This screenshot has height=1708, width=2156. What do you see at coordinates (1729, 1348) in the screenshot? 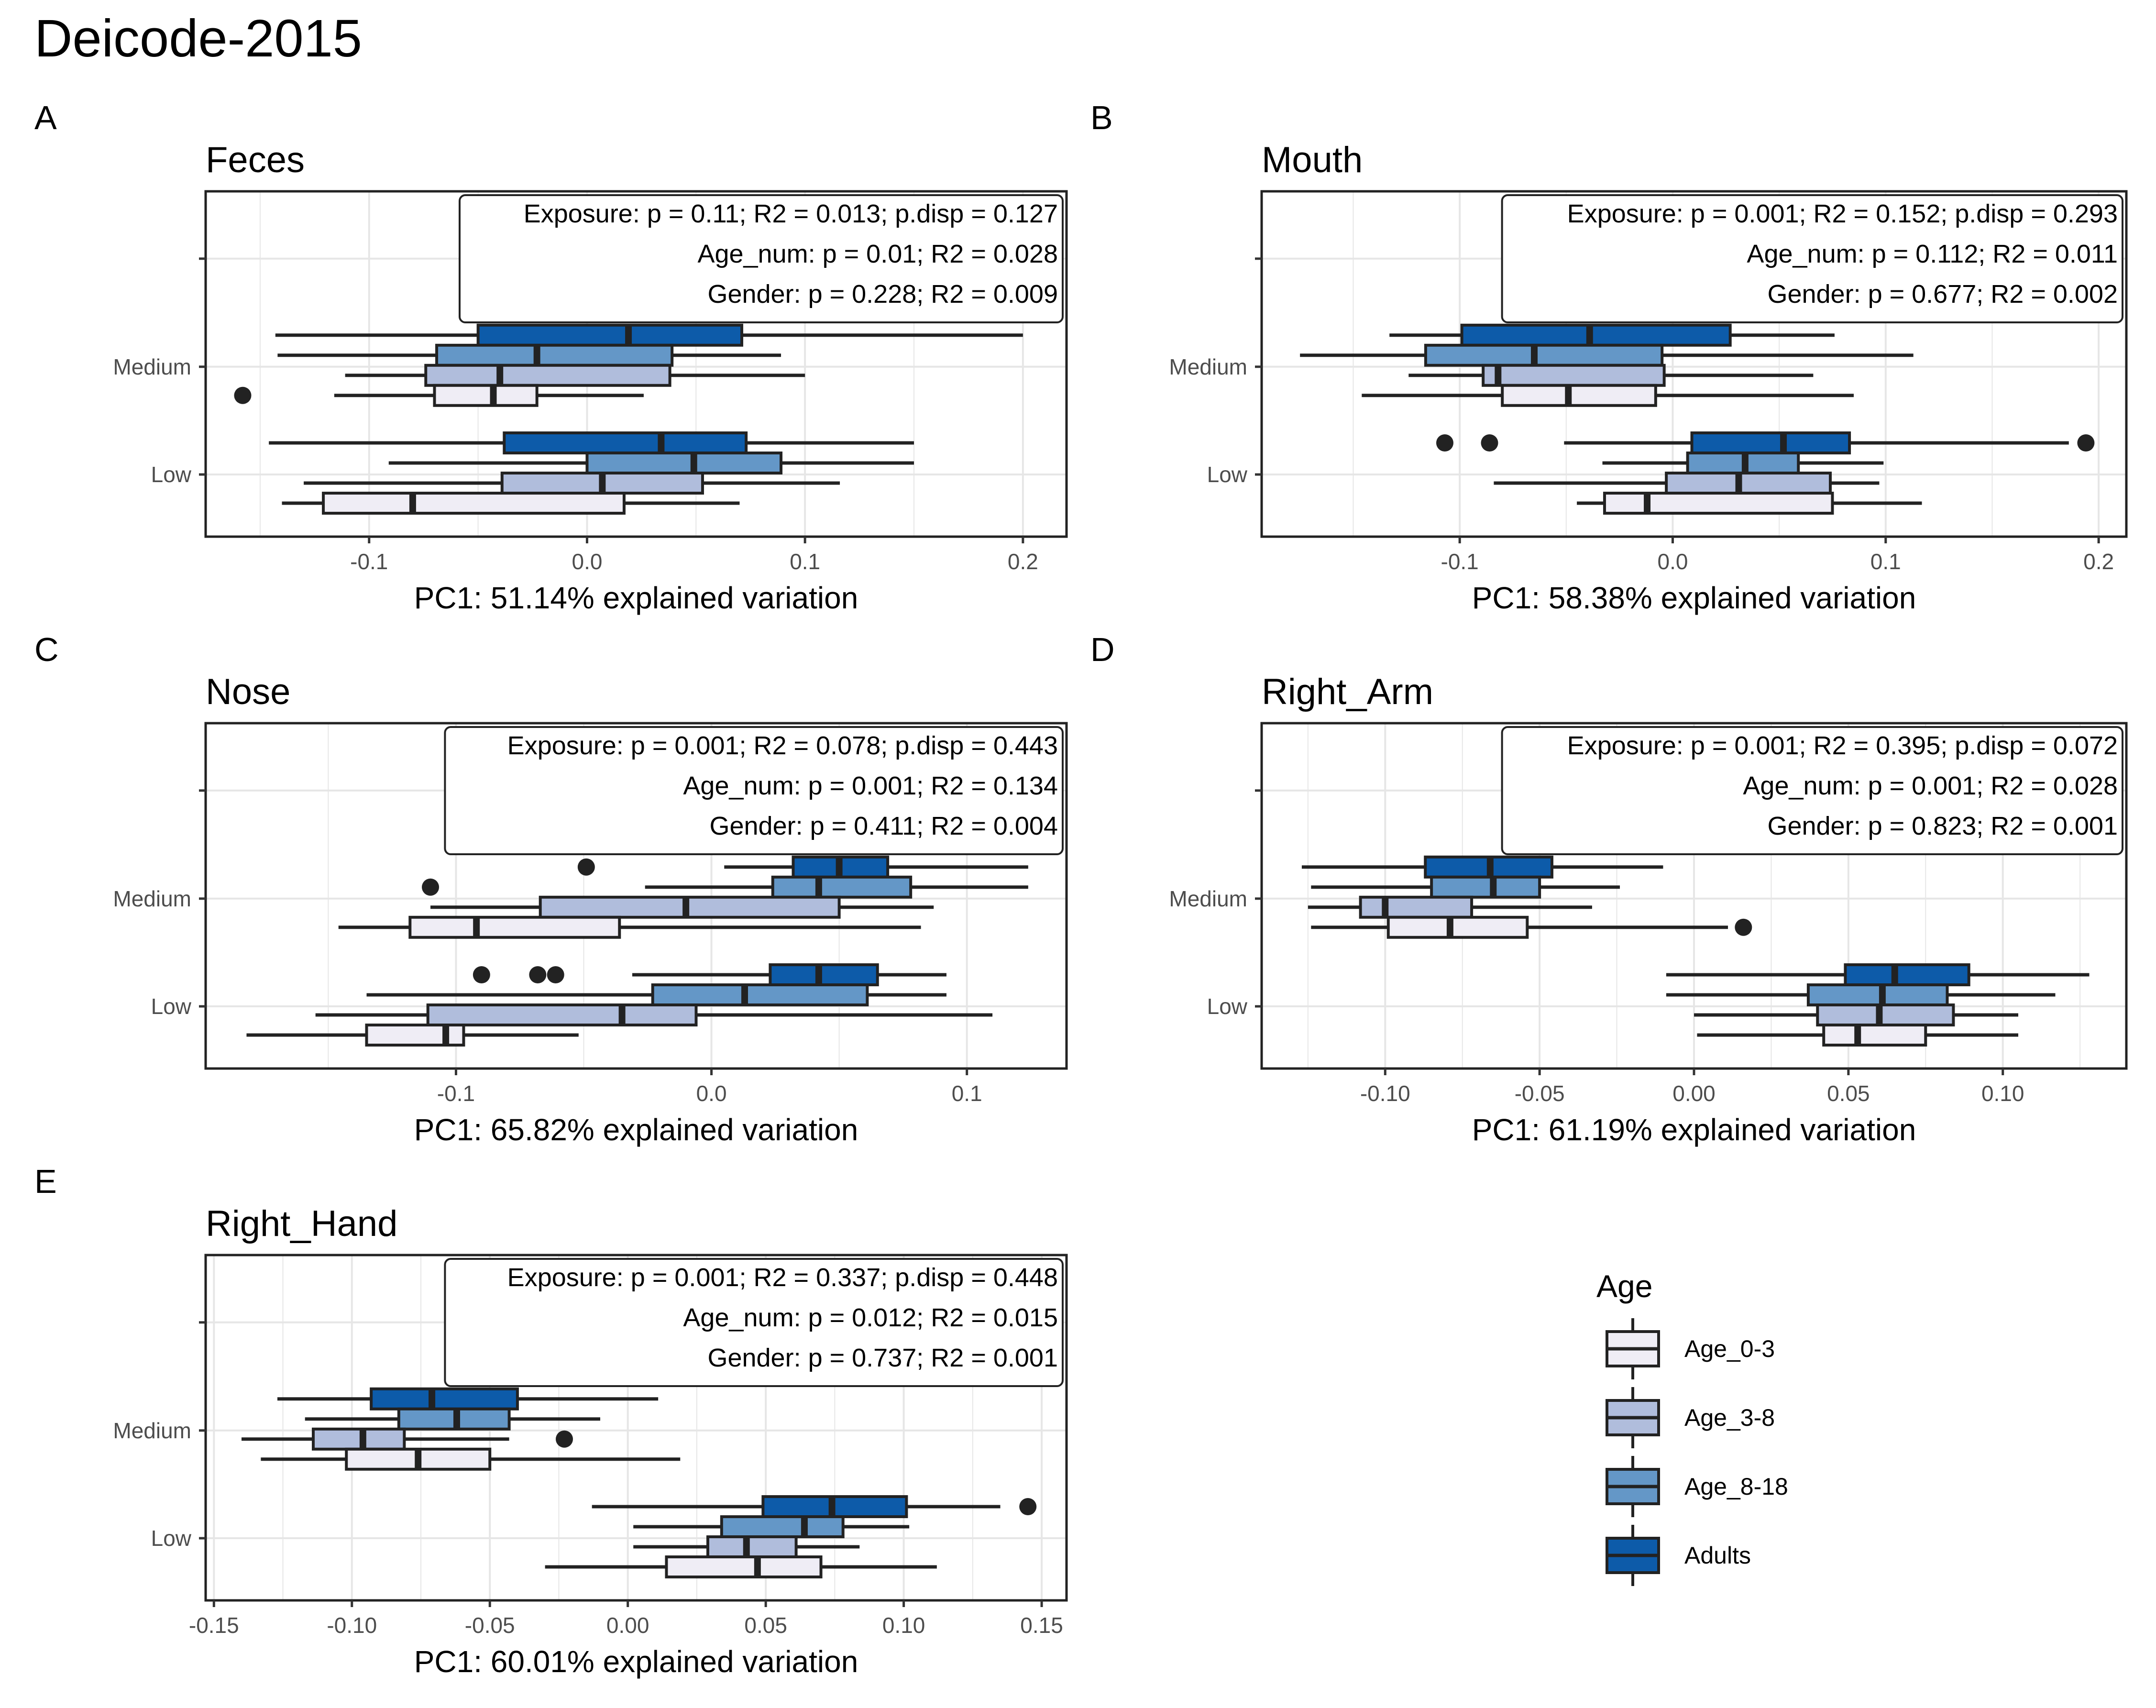
I see `legend-label: Age_0-3` at bounding box center [1729, 1348].